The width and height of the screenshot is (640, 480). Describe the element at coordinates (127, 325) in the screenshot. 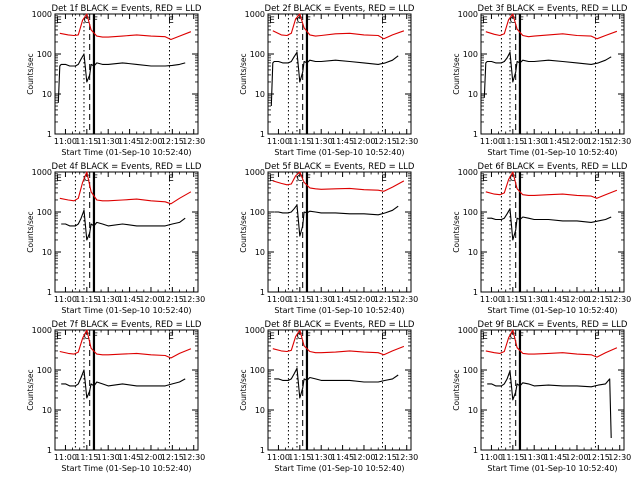

I see `panel-title: Det 7f BLACK = Events, RED = LLD` at that location.